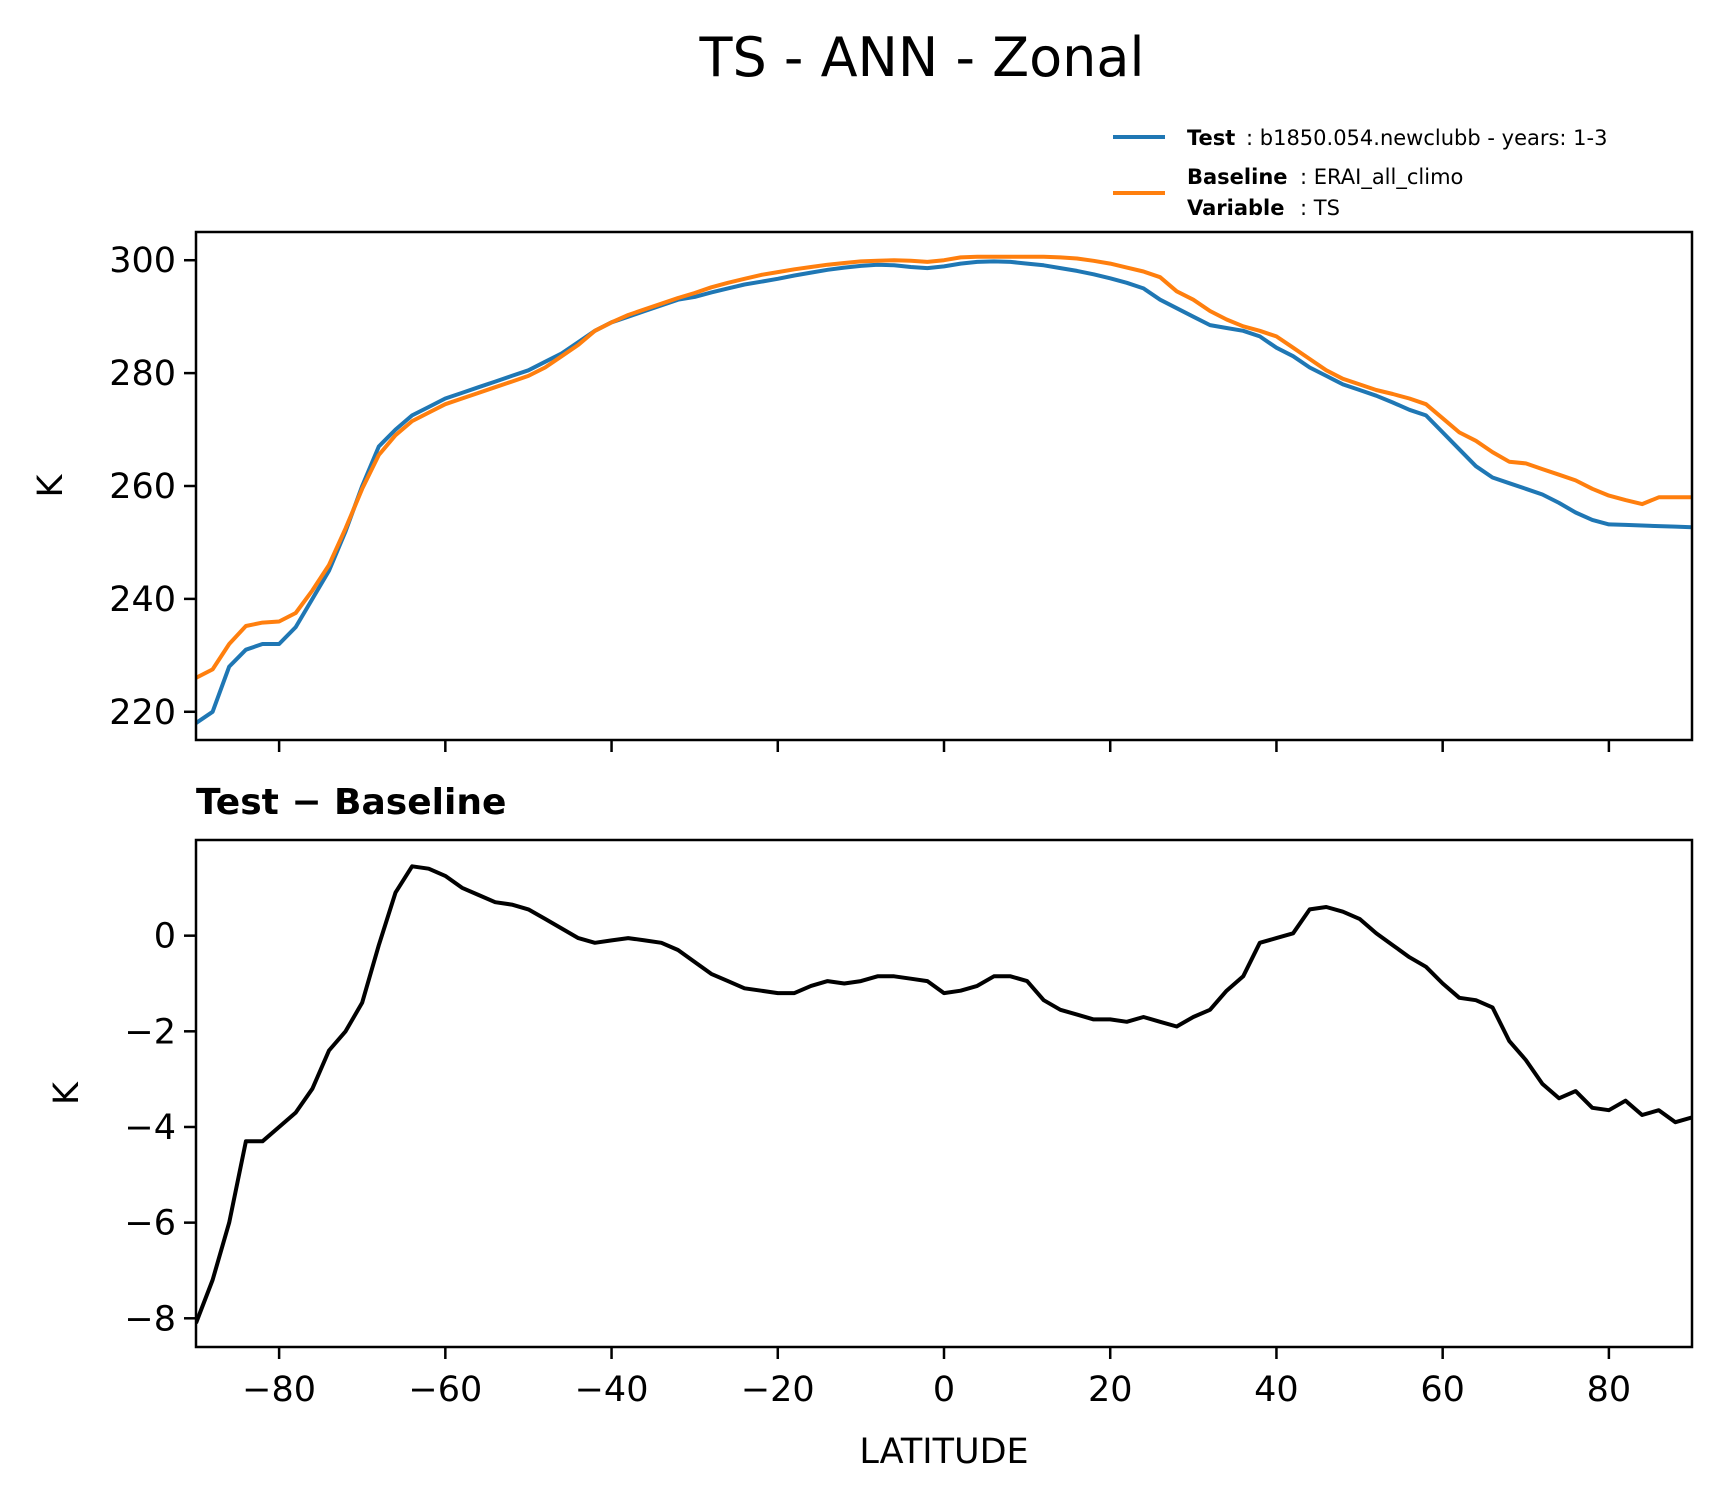 This screenshot has height=1496, width=1713. I want to click on y-tick-label: 240, so click(142, 600).